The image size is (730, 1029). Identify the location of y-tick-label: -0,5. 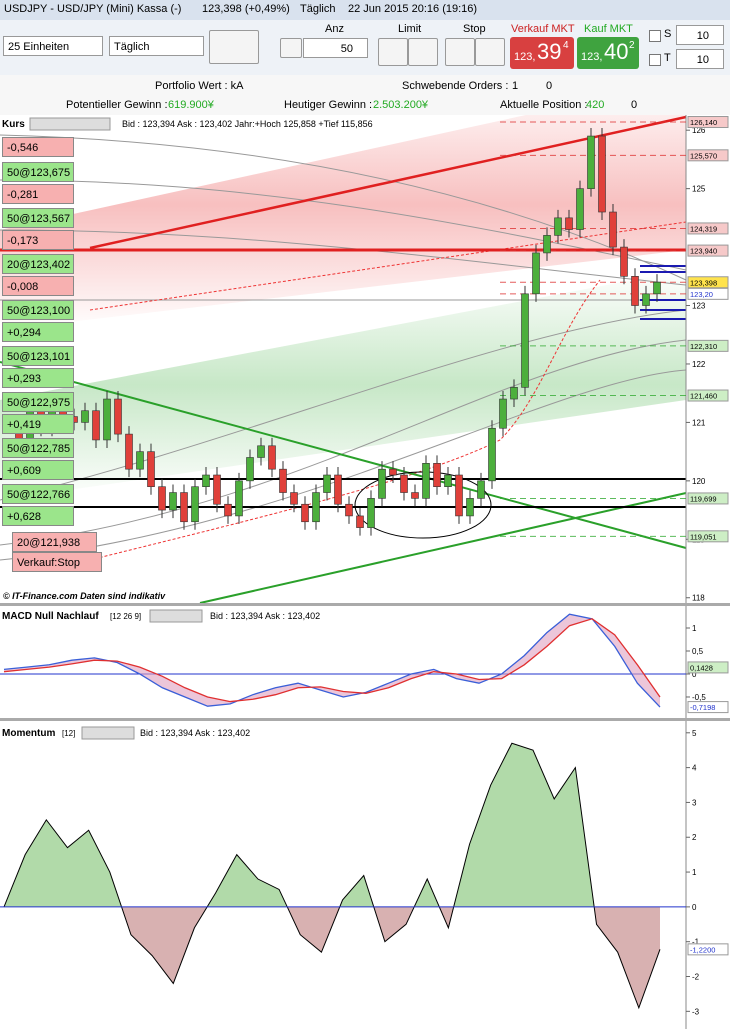
(699, 697).